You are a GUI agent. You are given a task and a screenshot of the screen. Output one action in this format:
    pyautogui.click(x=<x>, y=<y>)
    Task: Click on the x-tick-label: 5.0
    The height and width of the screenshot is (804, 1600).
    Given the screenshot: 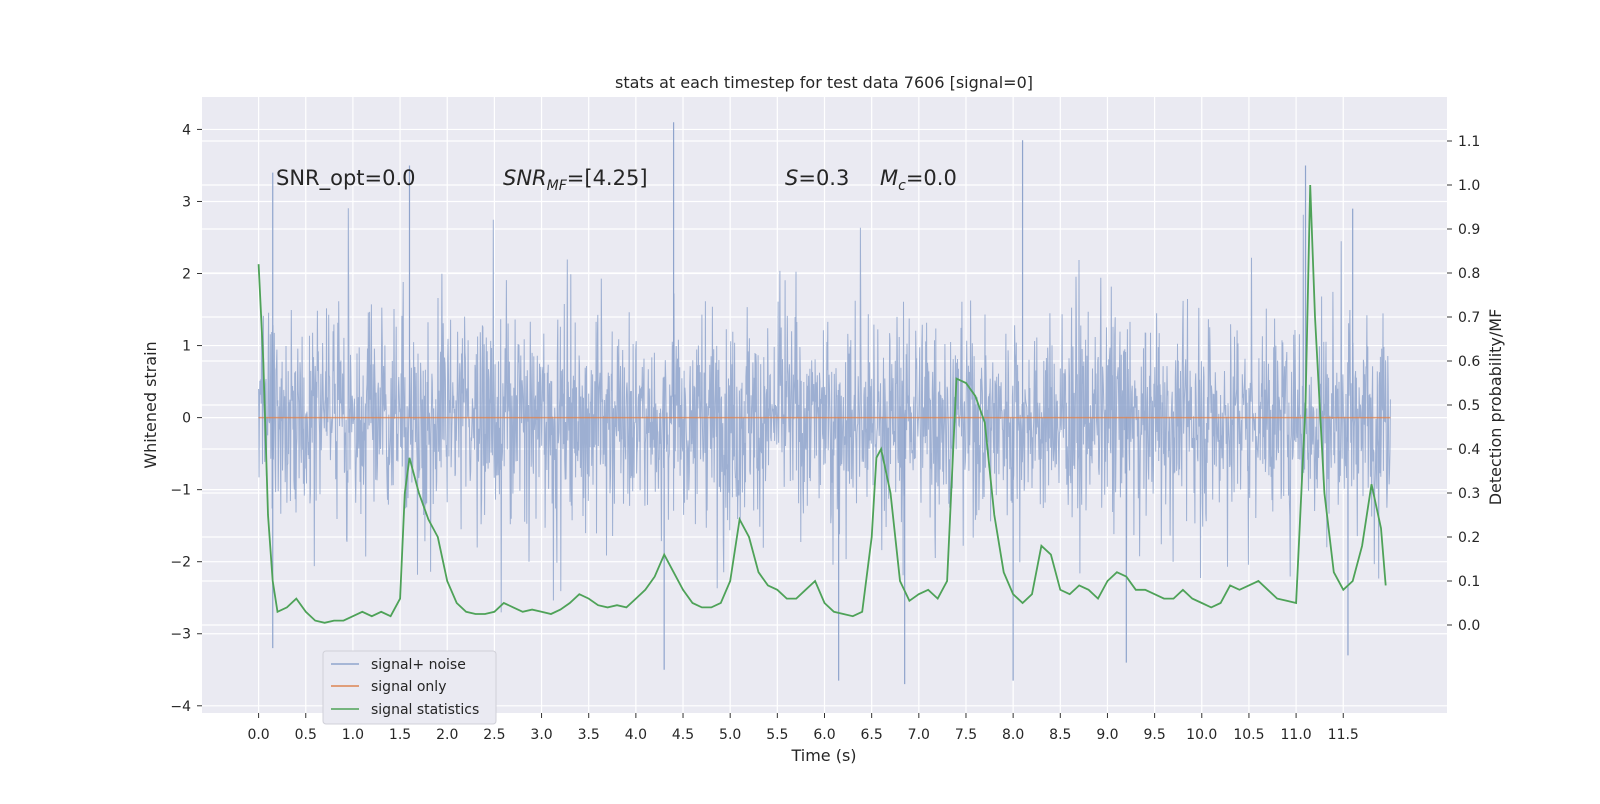 What is the action you would take?
    pyautogui.click(x=730, y=735)
    